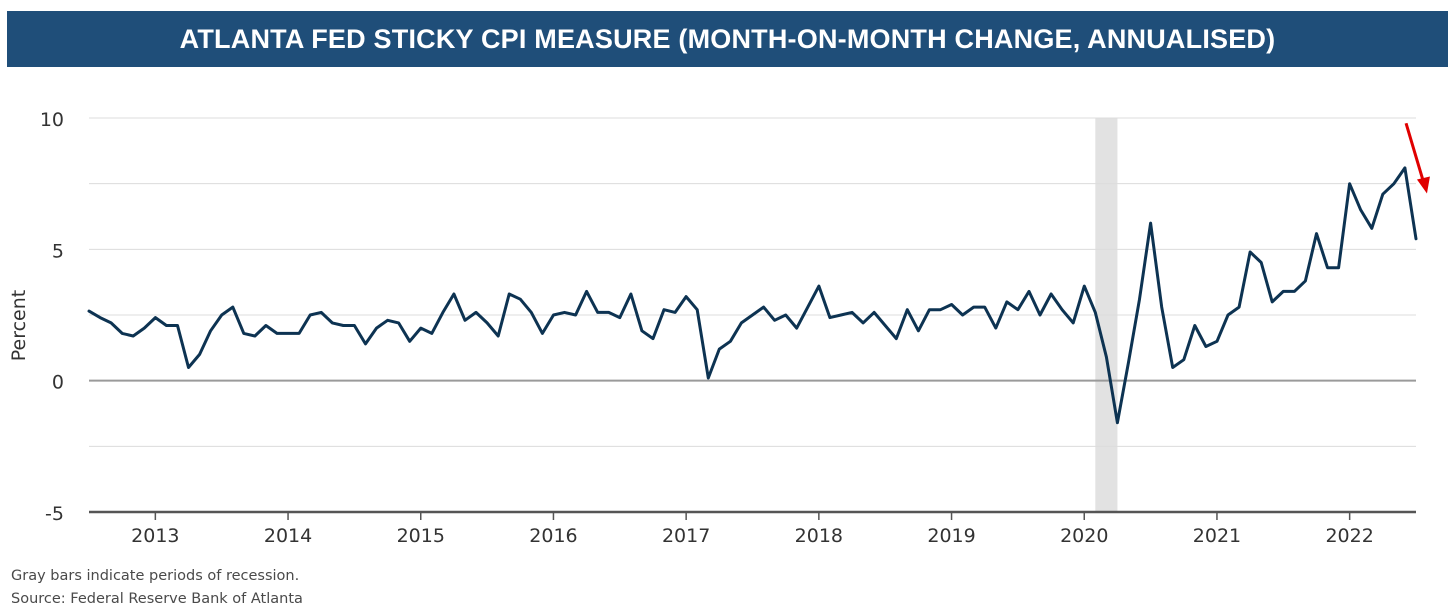 This screenshot has width=1456, height=616. I want to click on y-tick-label: 5, so click(58, 251).